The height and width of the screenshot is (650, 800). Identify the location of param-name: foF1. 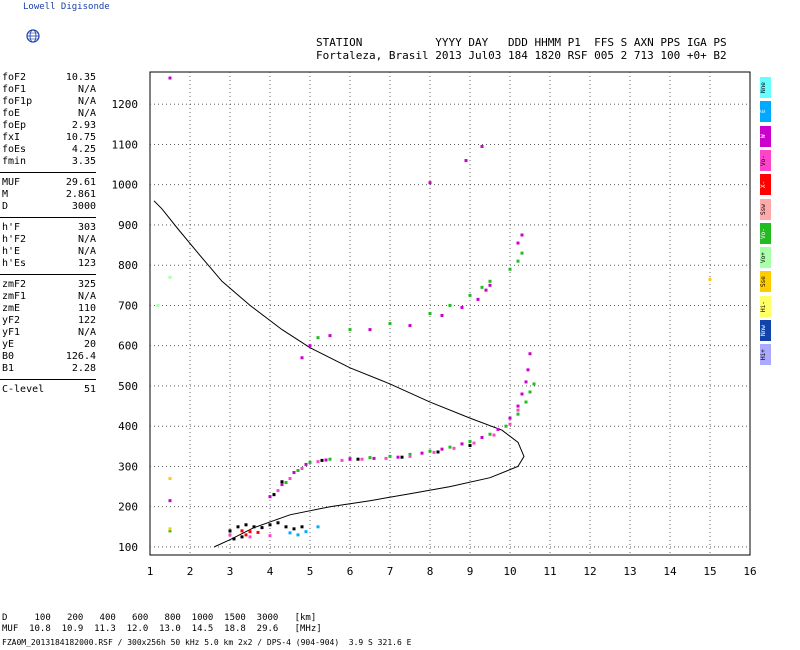
(14, 89).